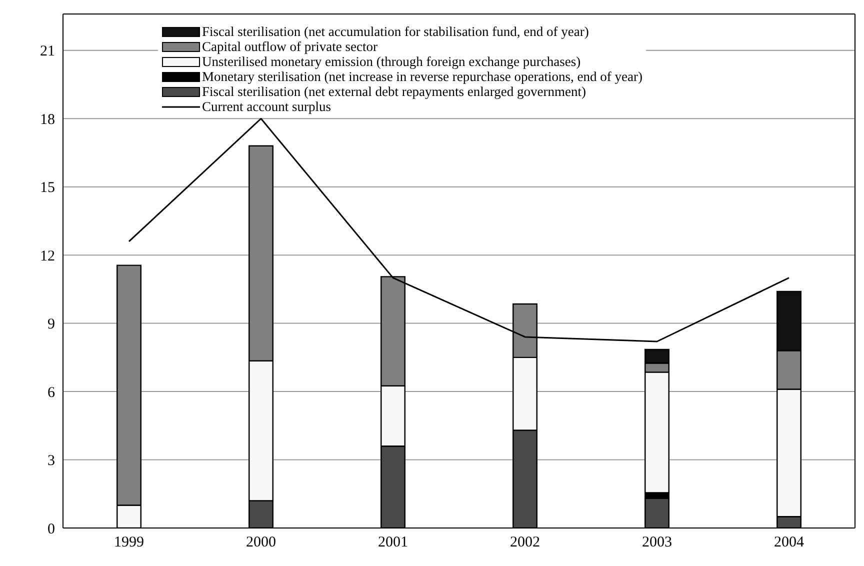 This screenshot has height=566, width=864. What do you see at coordinates (393, 542) in the screenshot?
I see `x-tick-label: 2001` at bounding box center [393, 542].